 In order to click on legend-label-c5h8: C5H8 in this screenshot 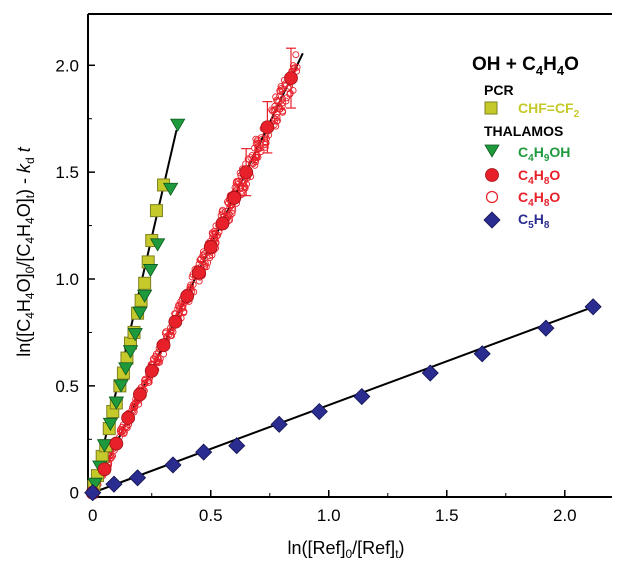, I will do `click(534, 221)`.